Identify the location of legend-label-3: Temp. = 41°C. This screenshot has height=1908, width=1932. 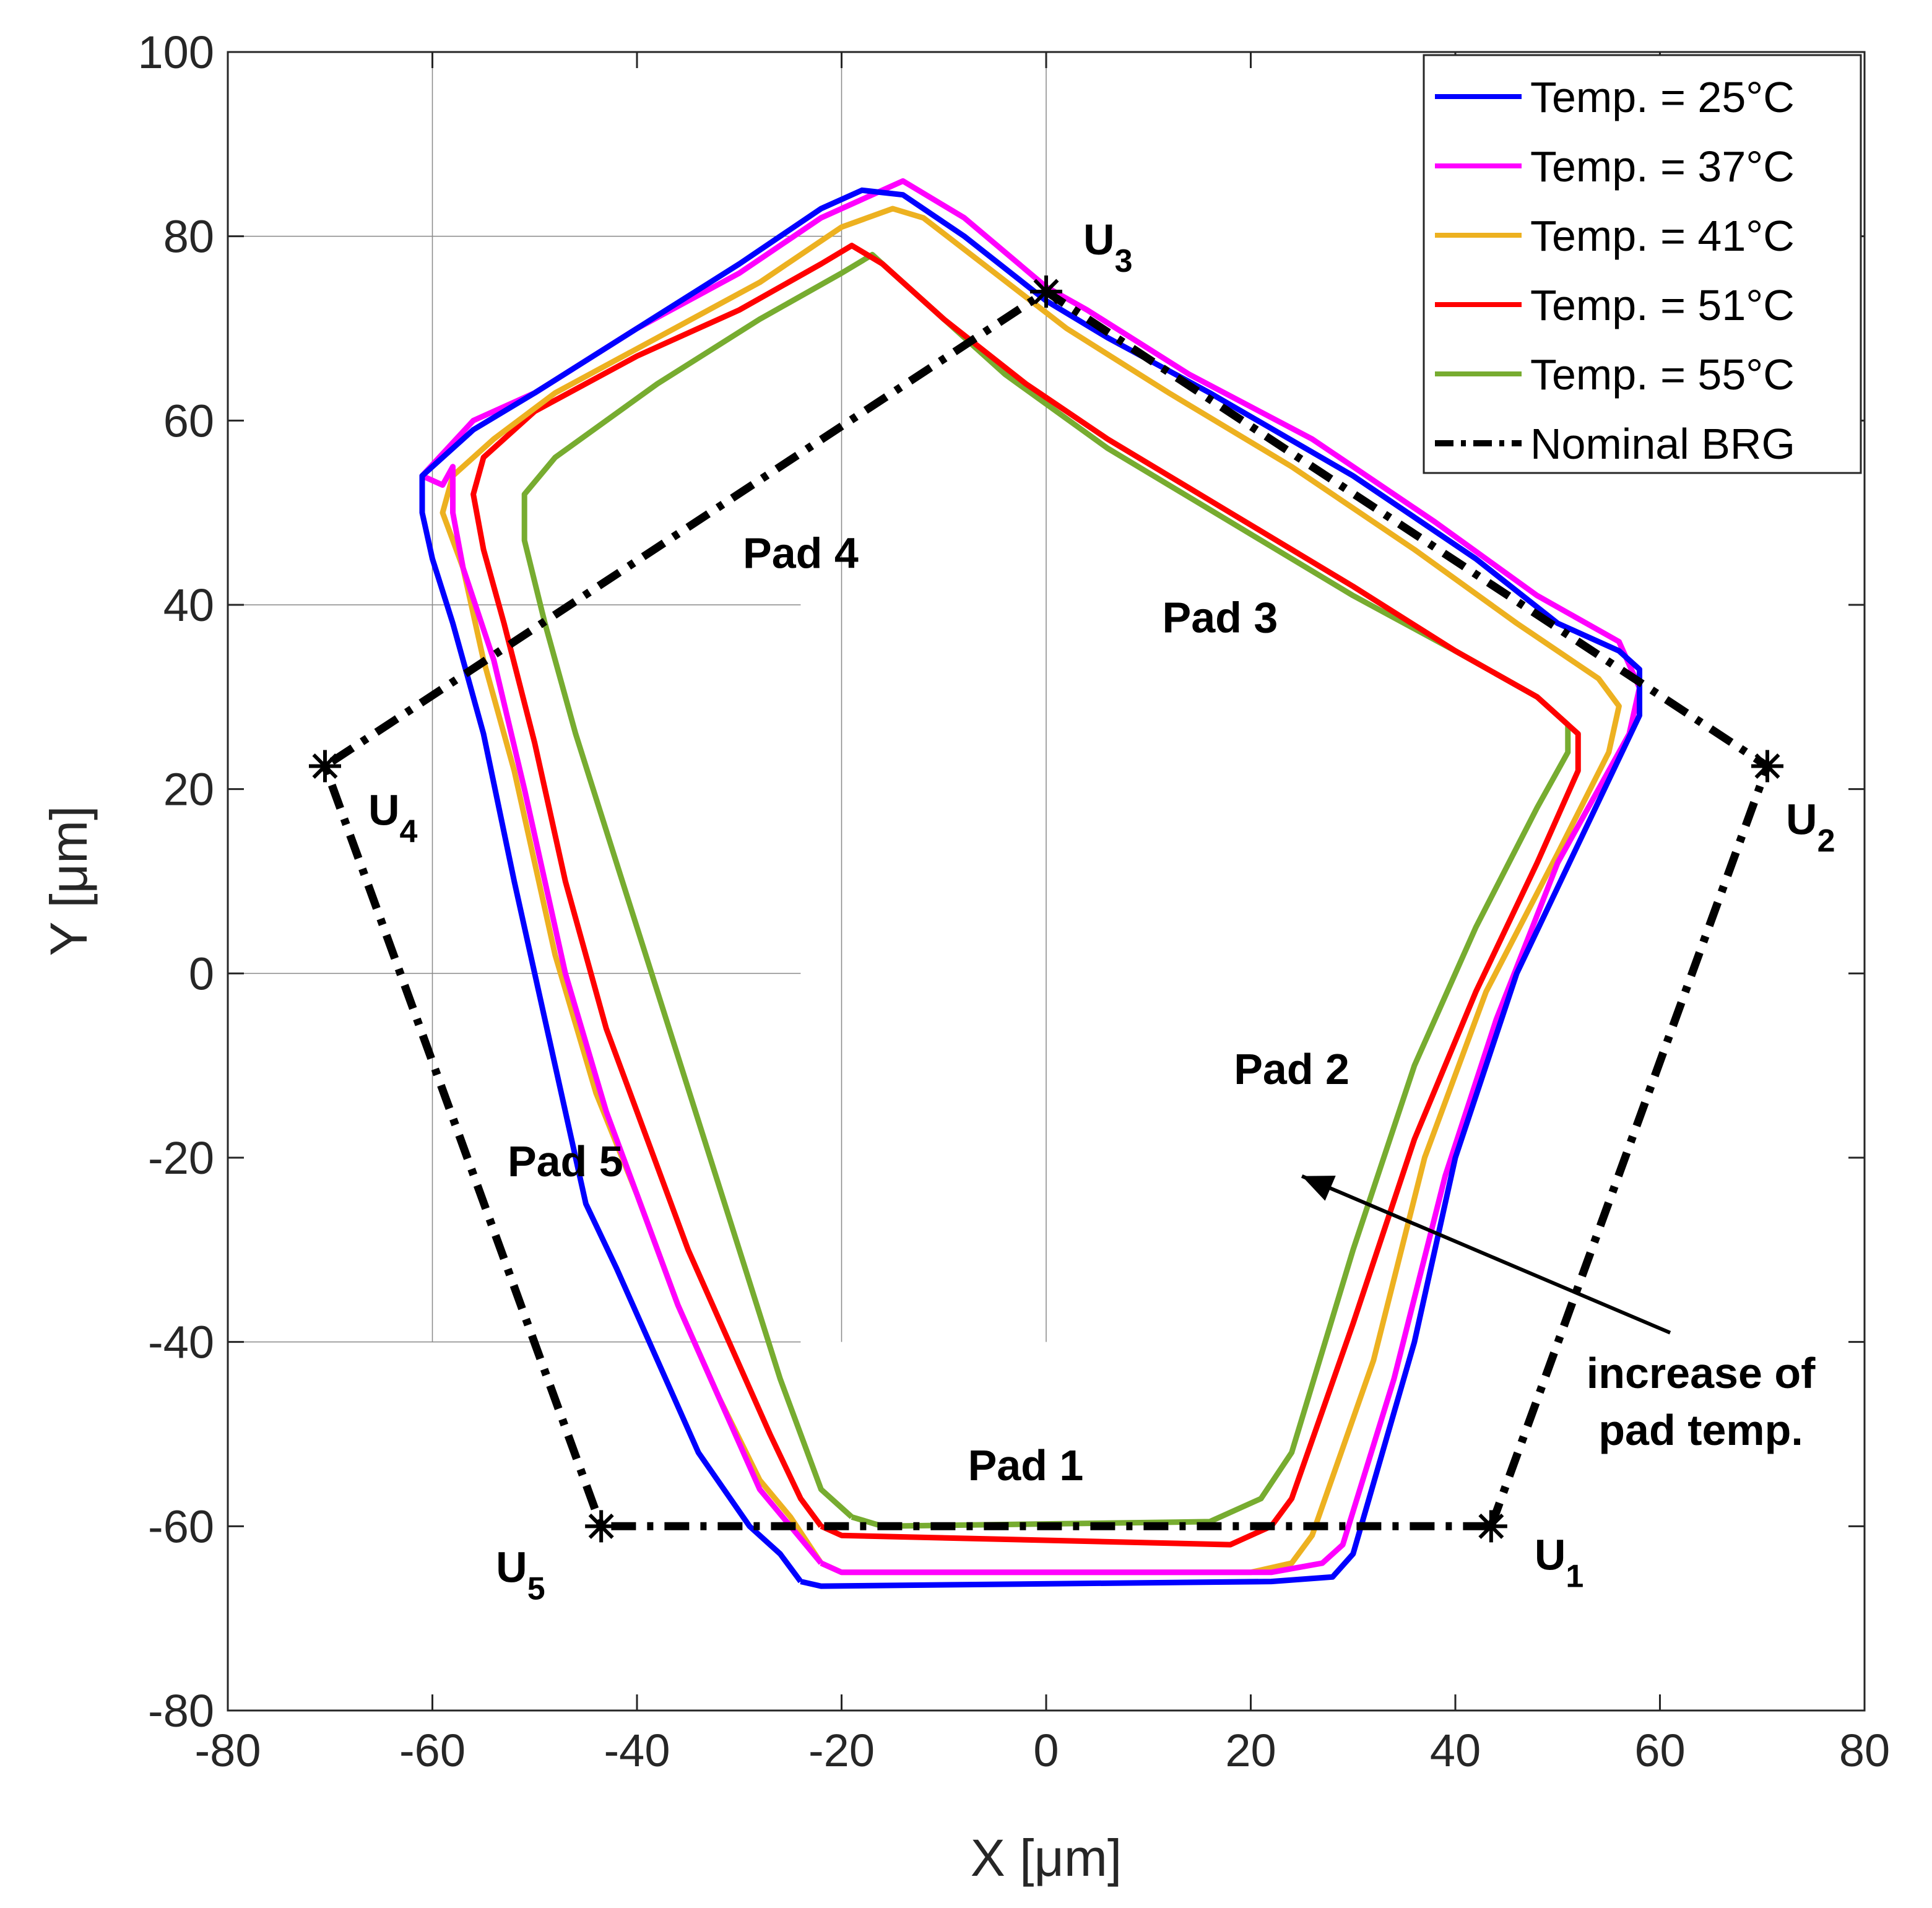
(1662, 236).